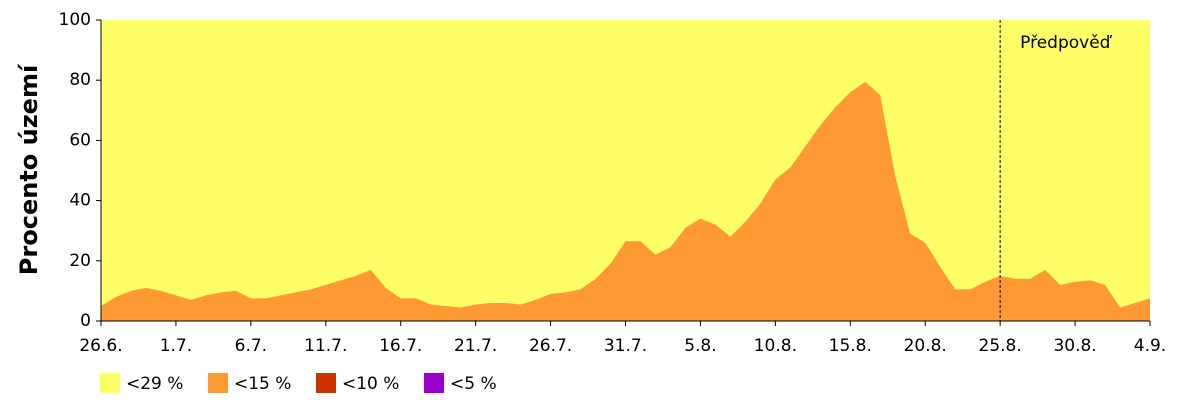 The image size is (1200, 400). Describe the element at coordinates (1000, 346) in the screenshot. I see `x-tick-label: 25.8.` at that location.